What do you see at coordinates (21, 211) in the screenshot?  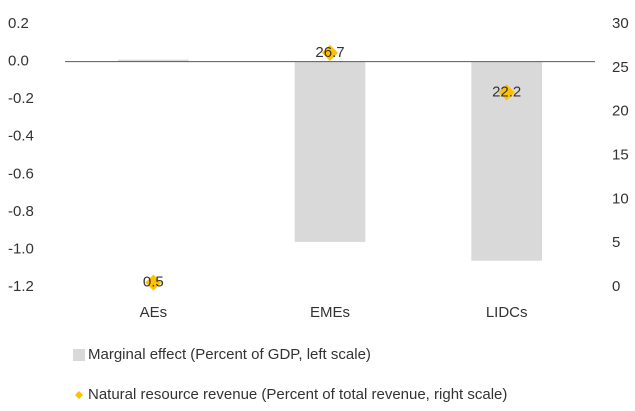 I see `y-tick-label: -0.8` at bounding box center [21, 211].